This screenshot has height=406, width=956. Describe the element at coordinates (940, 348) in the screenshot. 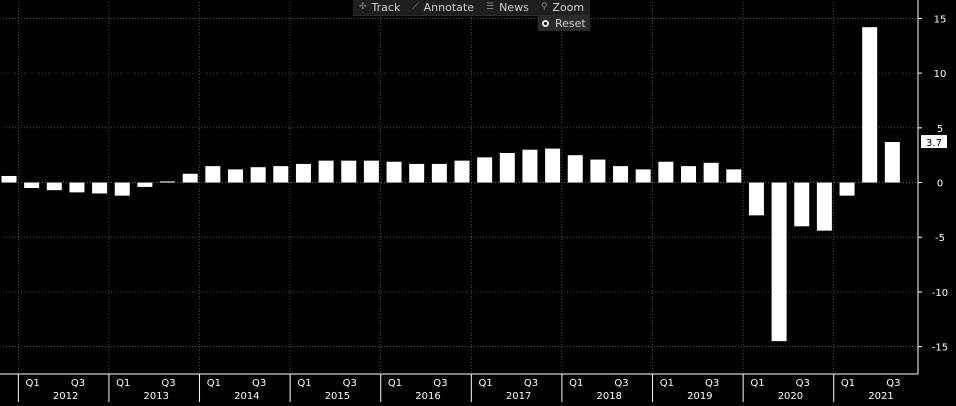

I see `y-tick-label: -15` at that location.